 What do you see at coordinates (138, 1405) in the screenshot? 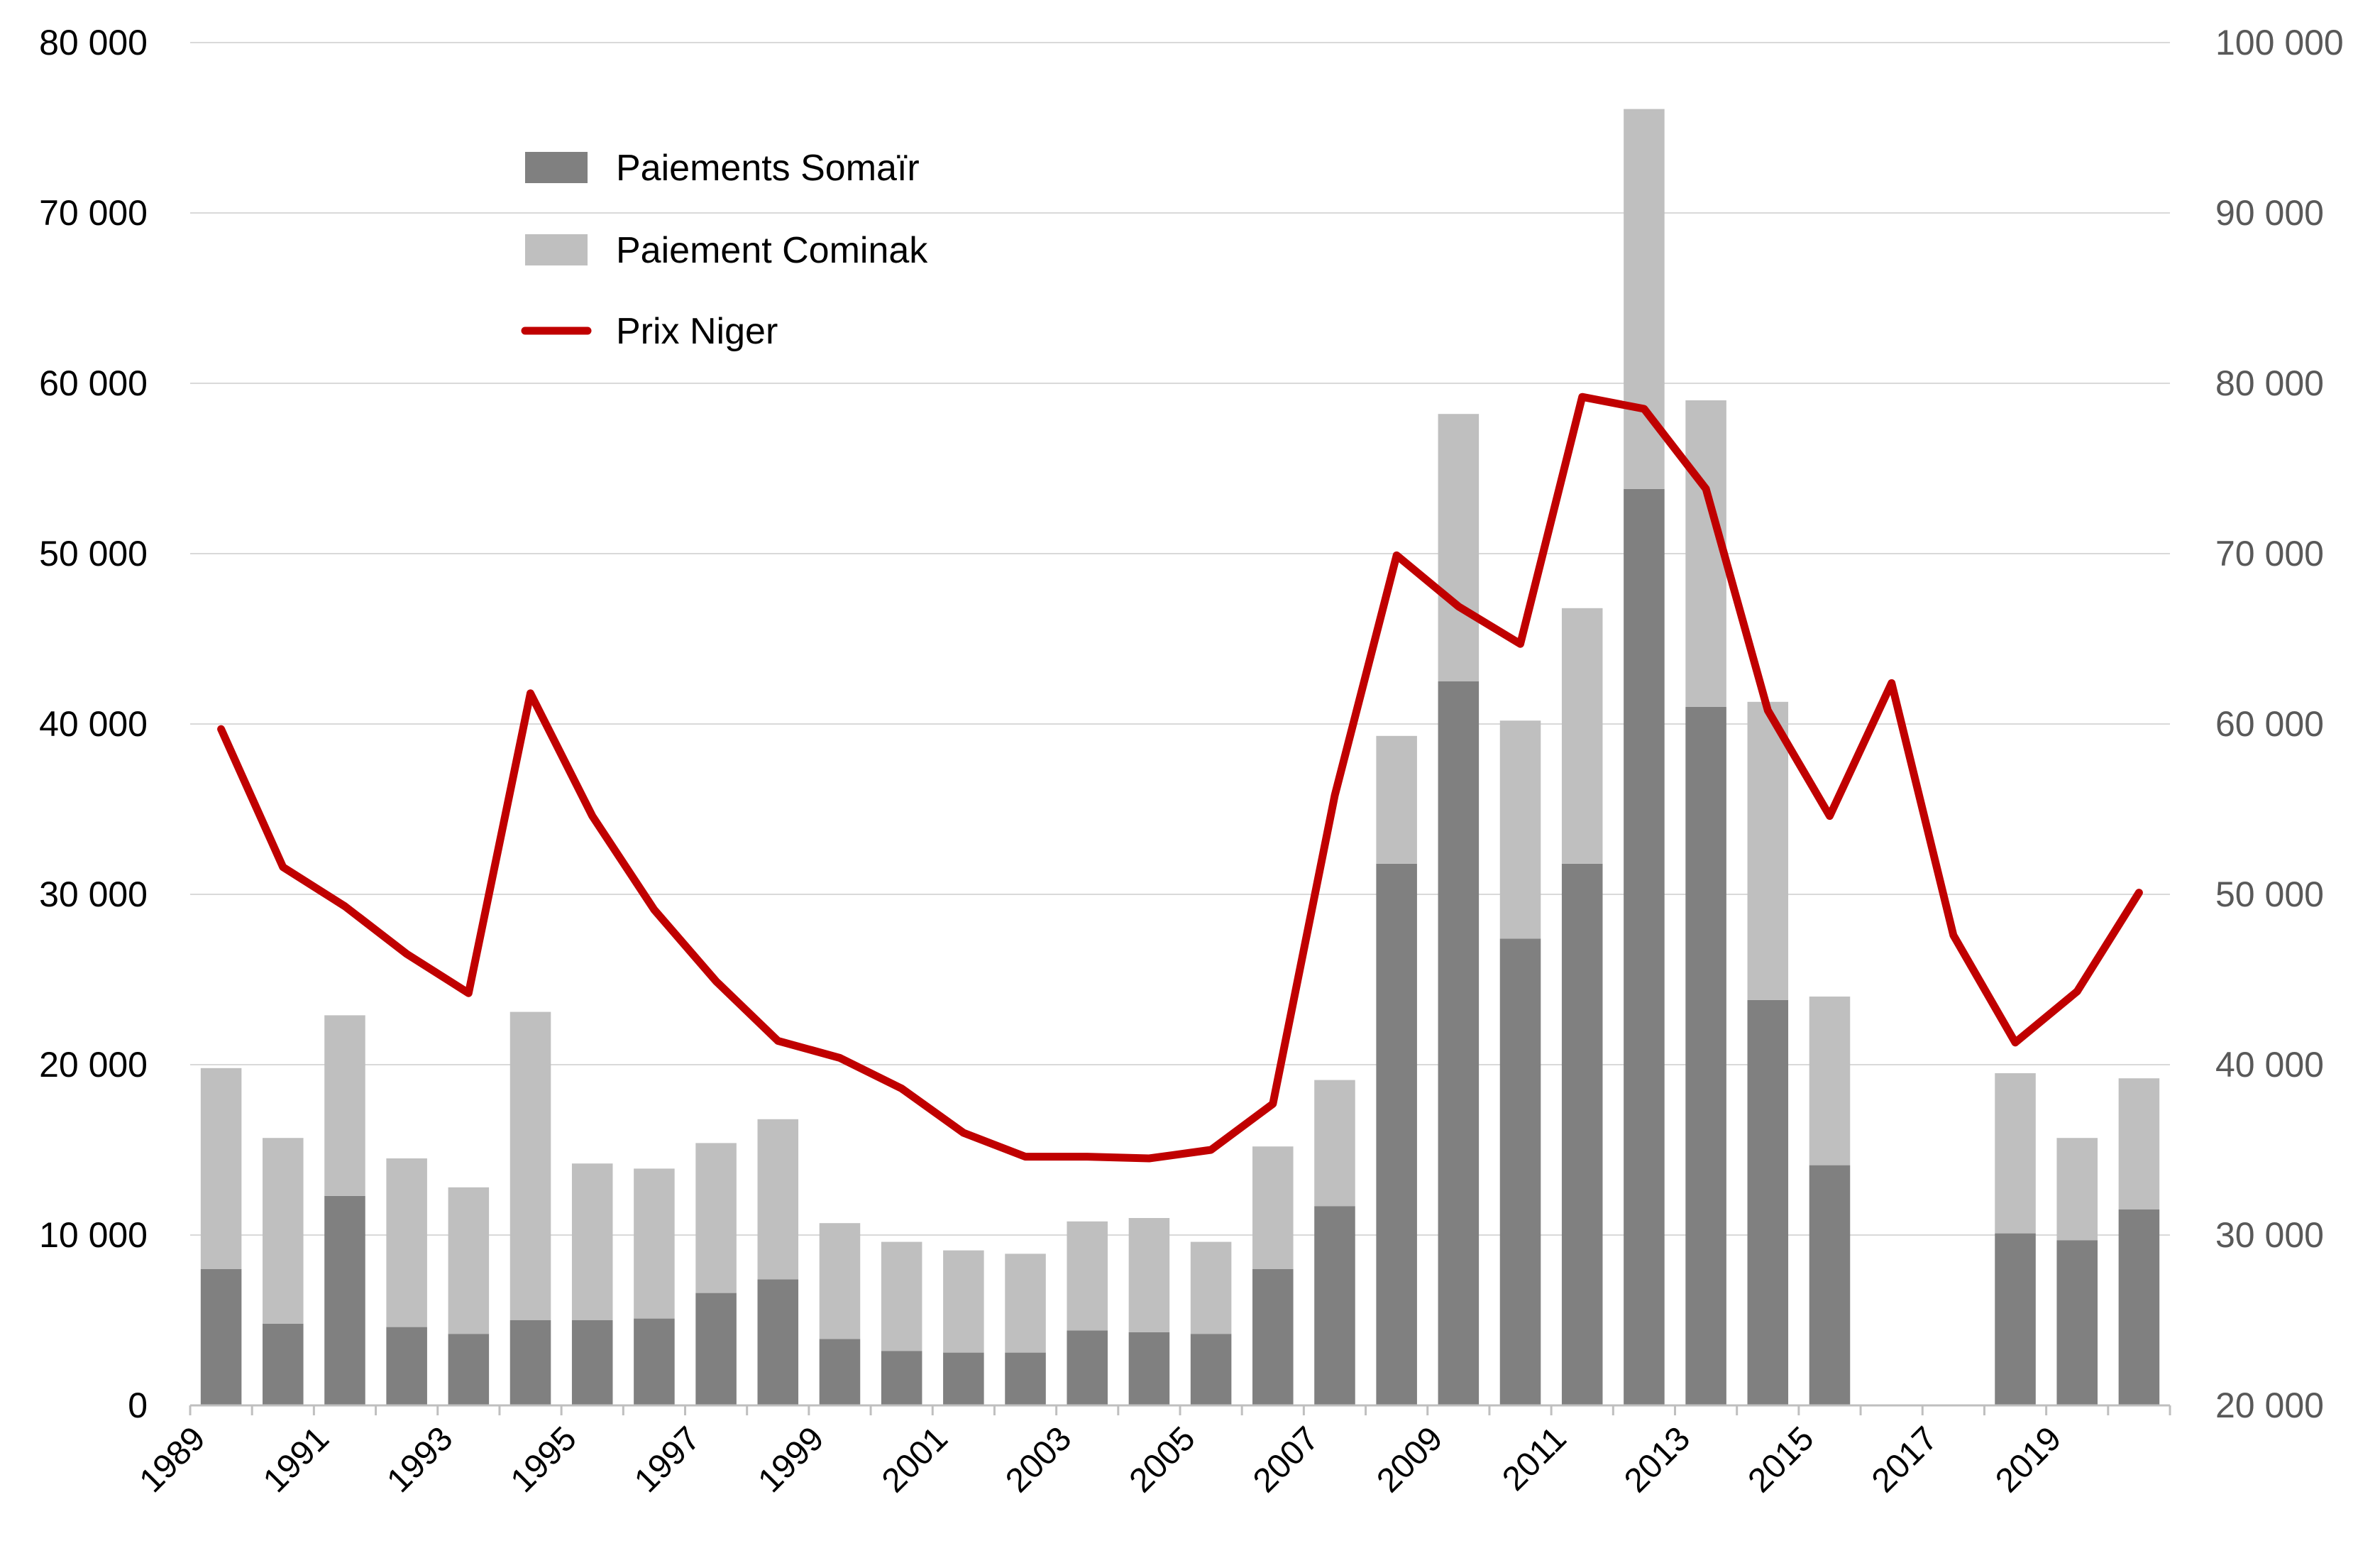
I see `left-tick-label: 0` at bounding box center [138, 1405].